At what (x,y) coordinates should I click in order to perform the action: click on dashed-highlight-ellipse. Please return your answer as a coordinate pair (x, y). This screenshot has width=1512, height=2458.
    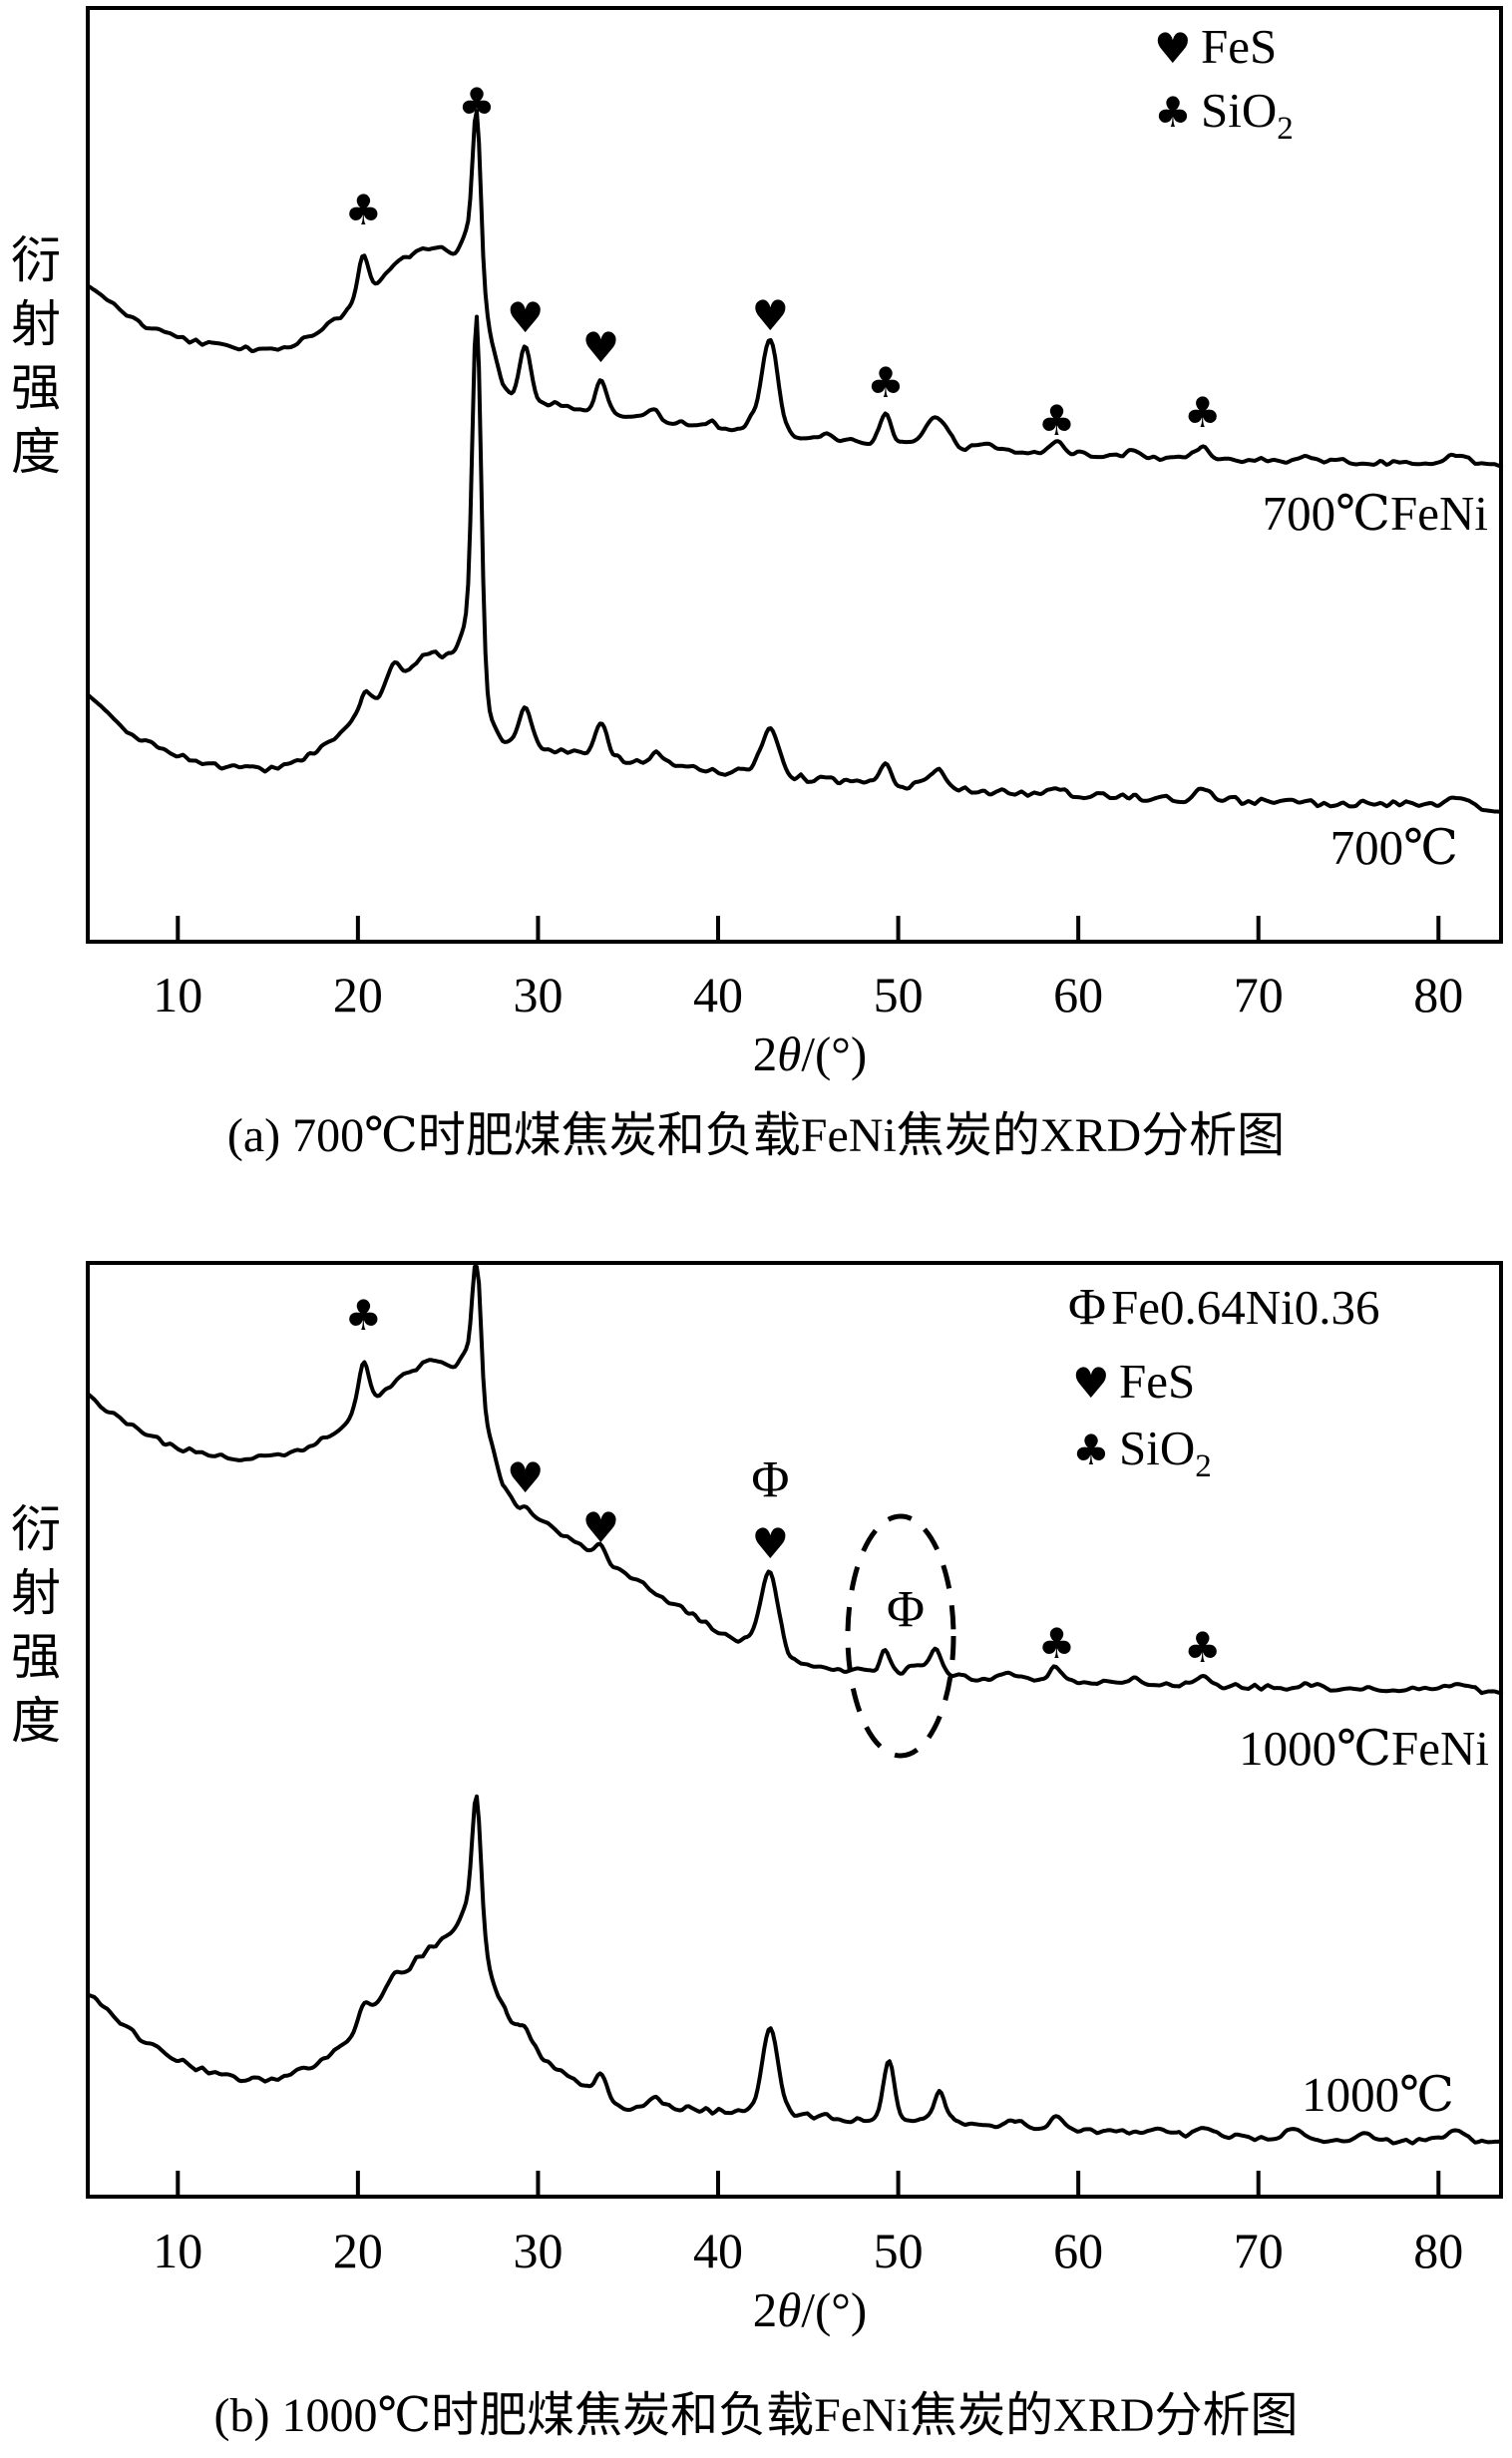
    Looking at the image, I should click on (900, 1636).